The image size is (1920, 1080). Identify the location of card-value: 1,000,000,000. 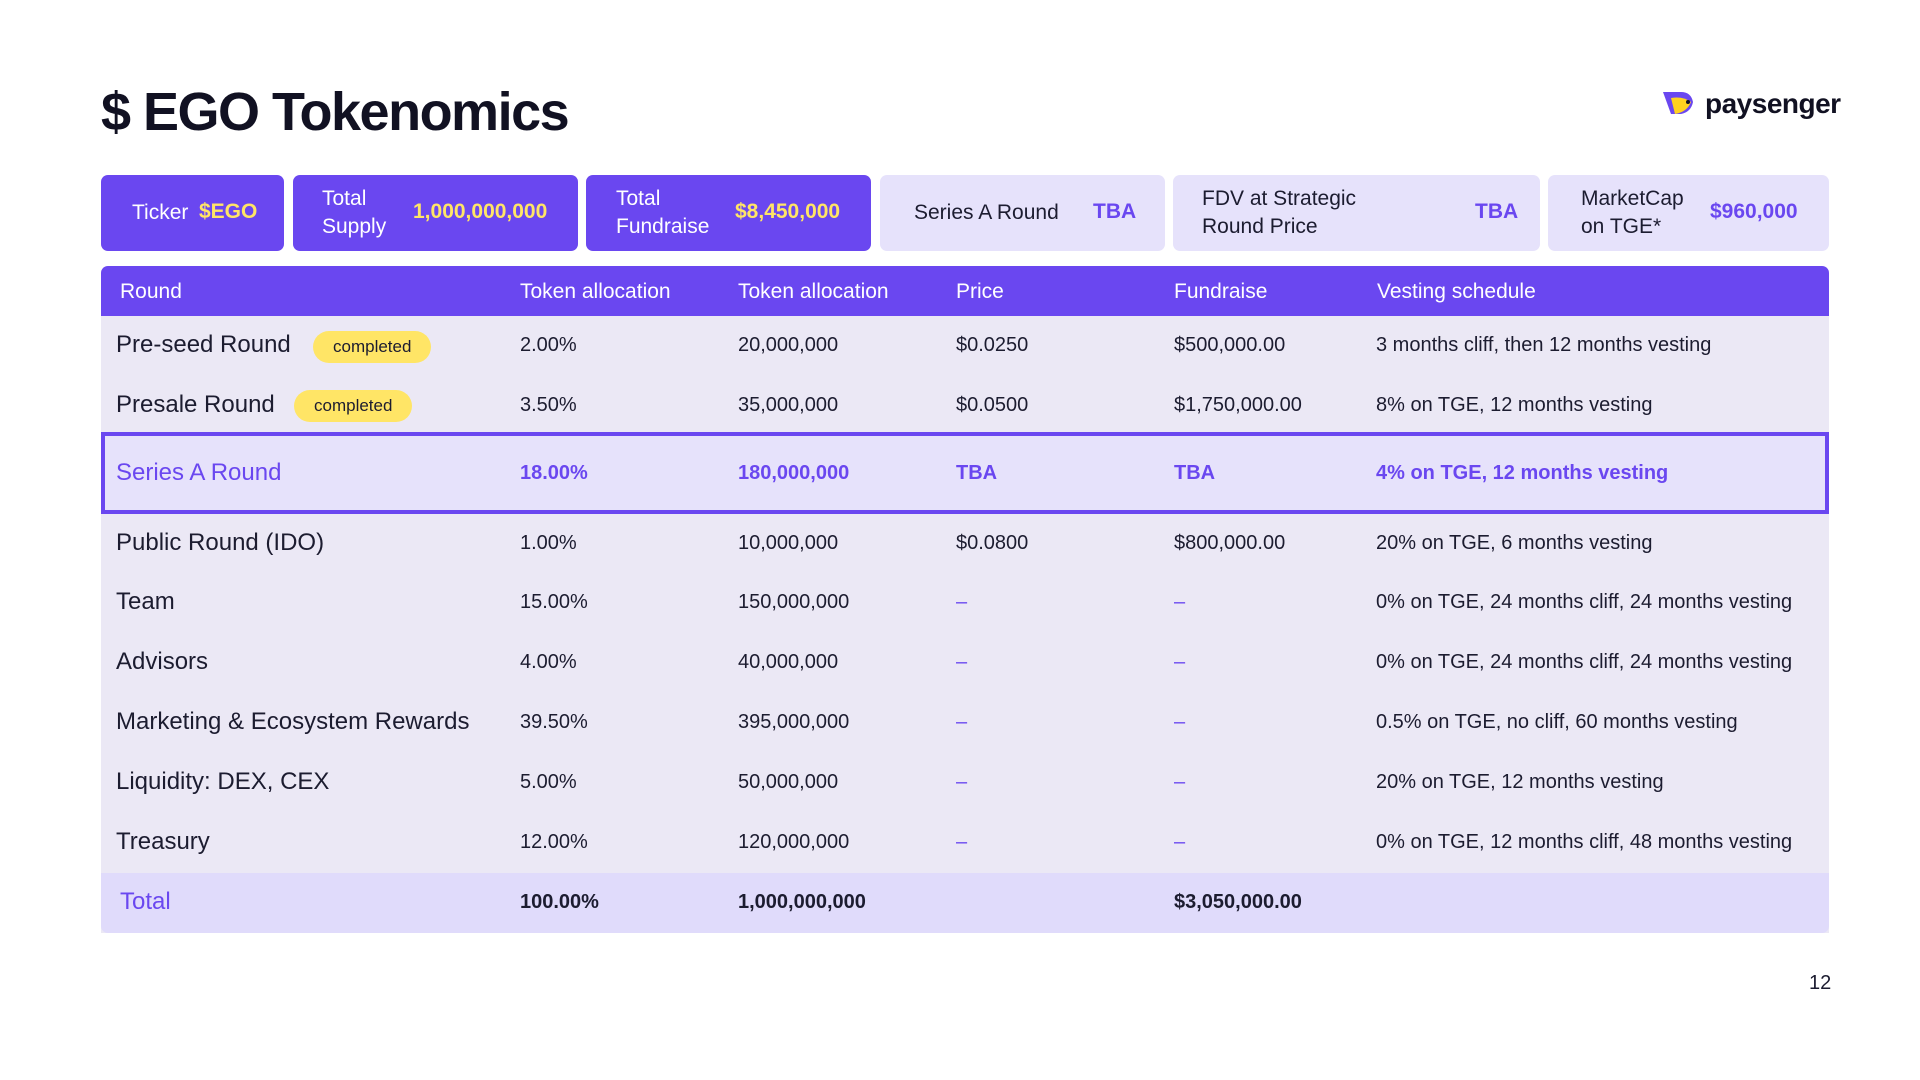
(480, 211).